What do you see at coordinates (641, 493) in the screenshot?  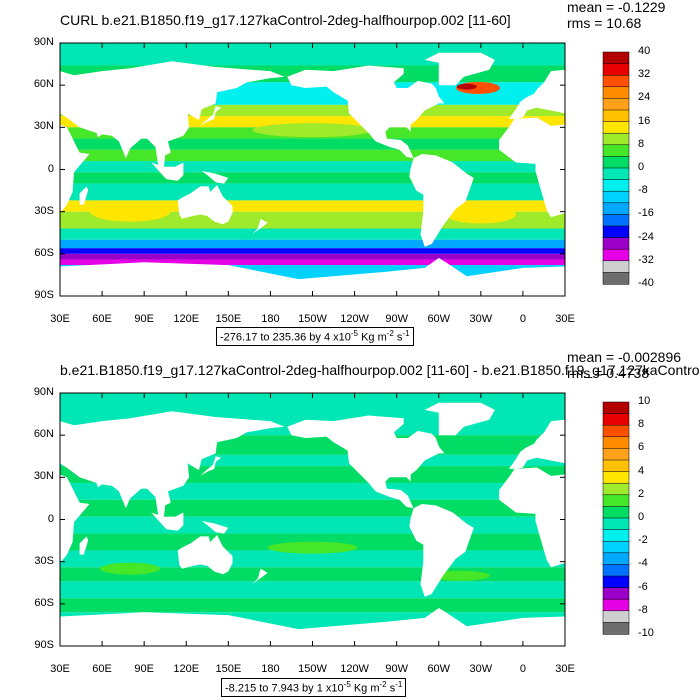 I see `panel2-colorbar-label: 2` at bounding box center [641, 493].